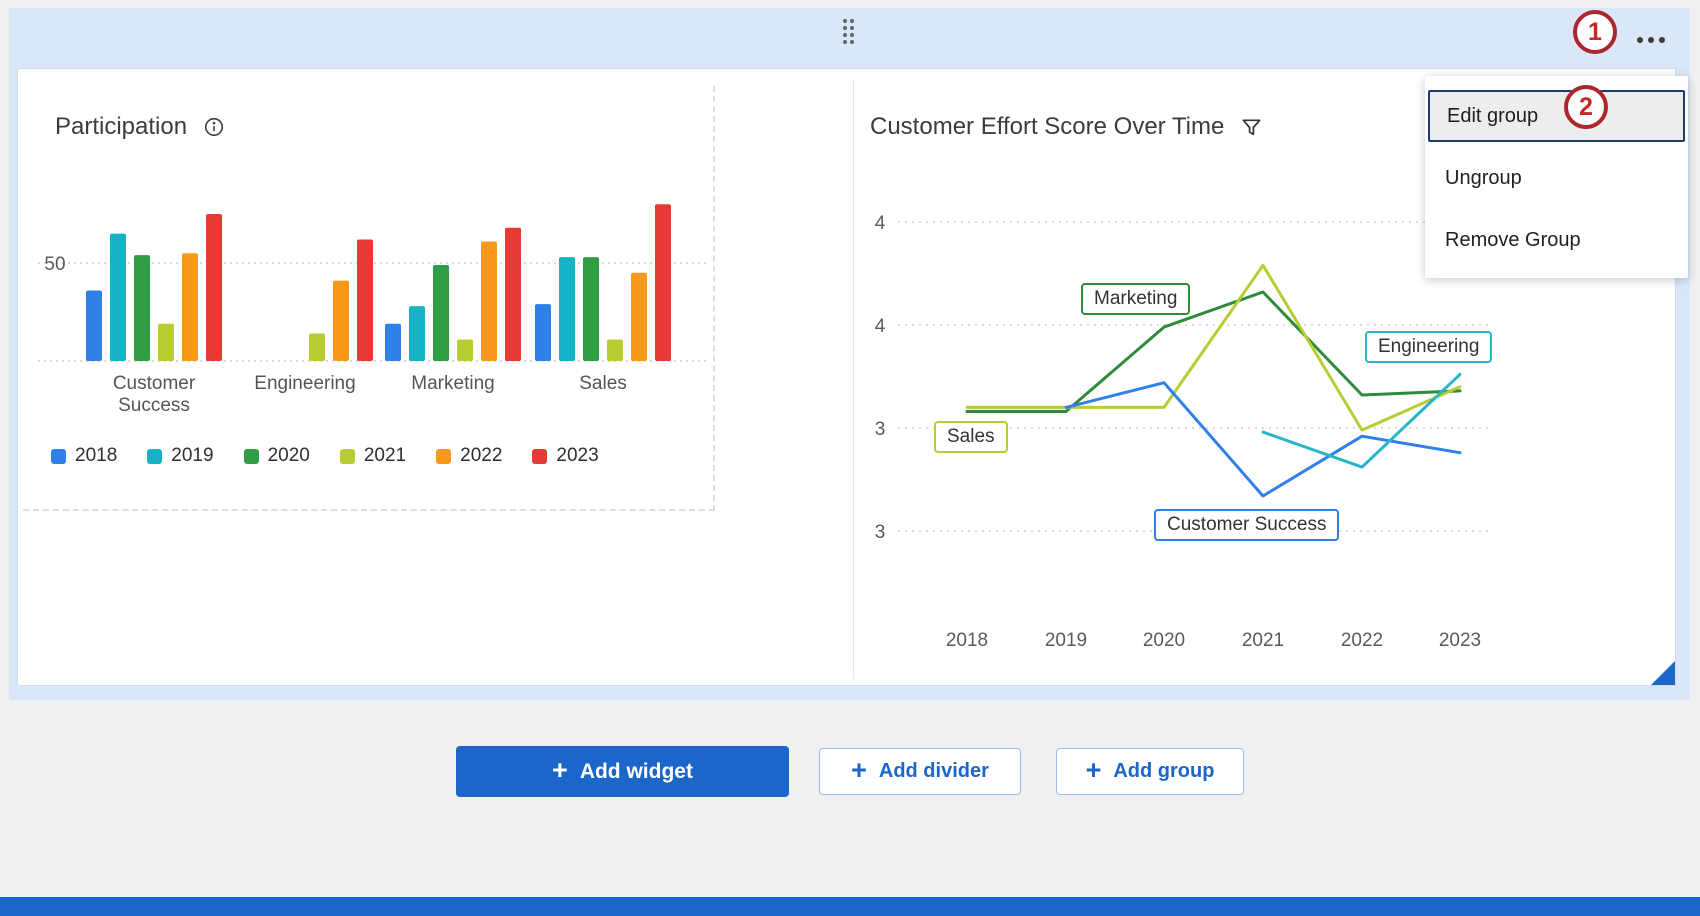  I want to click on menu-item-remove-group: Remove Group, so click(1513, 239).